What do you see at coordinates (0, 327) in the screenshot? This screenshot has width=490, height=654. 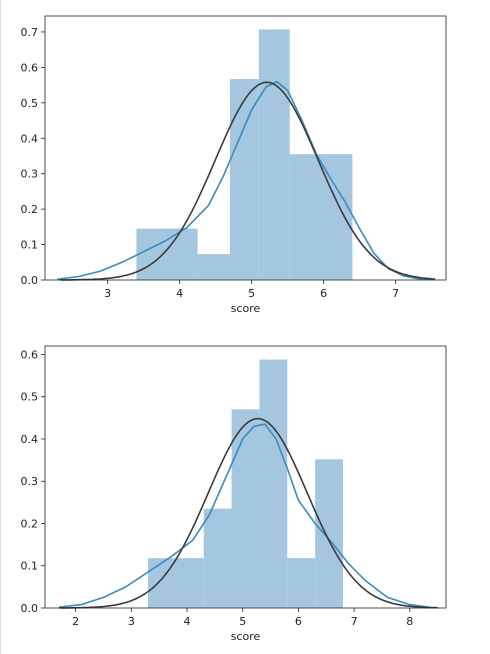 I see `window-left-border` at bounding box center [0, 327].